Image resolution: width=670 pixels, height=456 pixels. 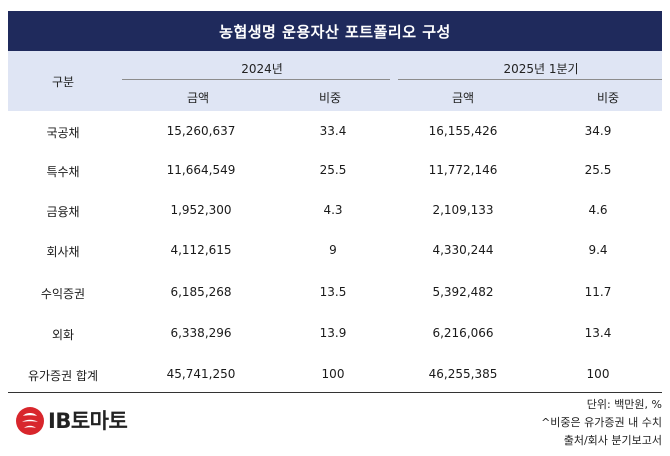 What do you see at coordinates (335, 392) in the screenshot?
I see `table-bottom-border` at bounding box center [335, 392].